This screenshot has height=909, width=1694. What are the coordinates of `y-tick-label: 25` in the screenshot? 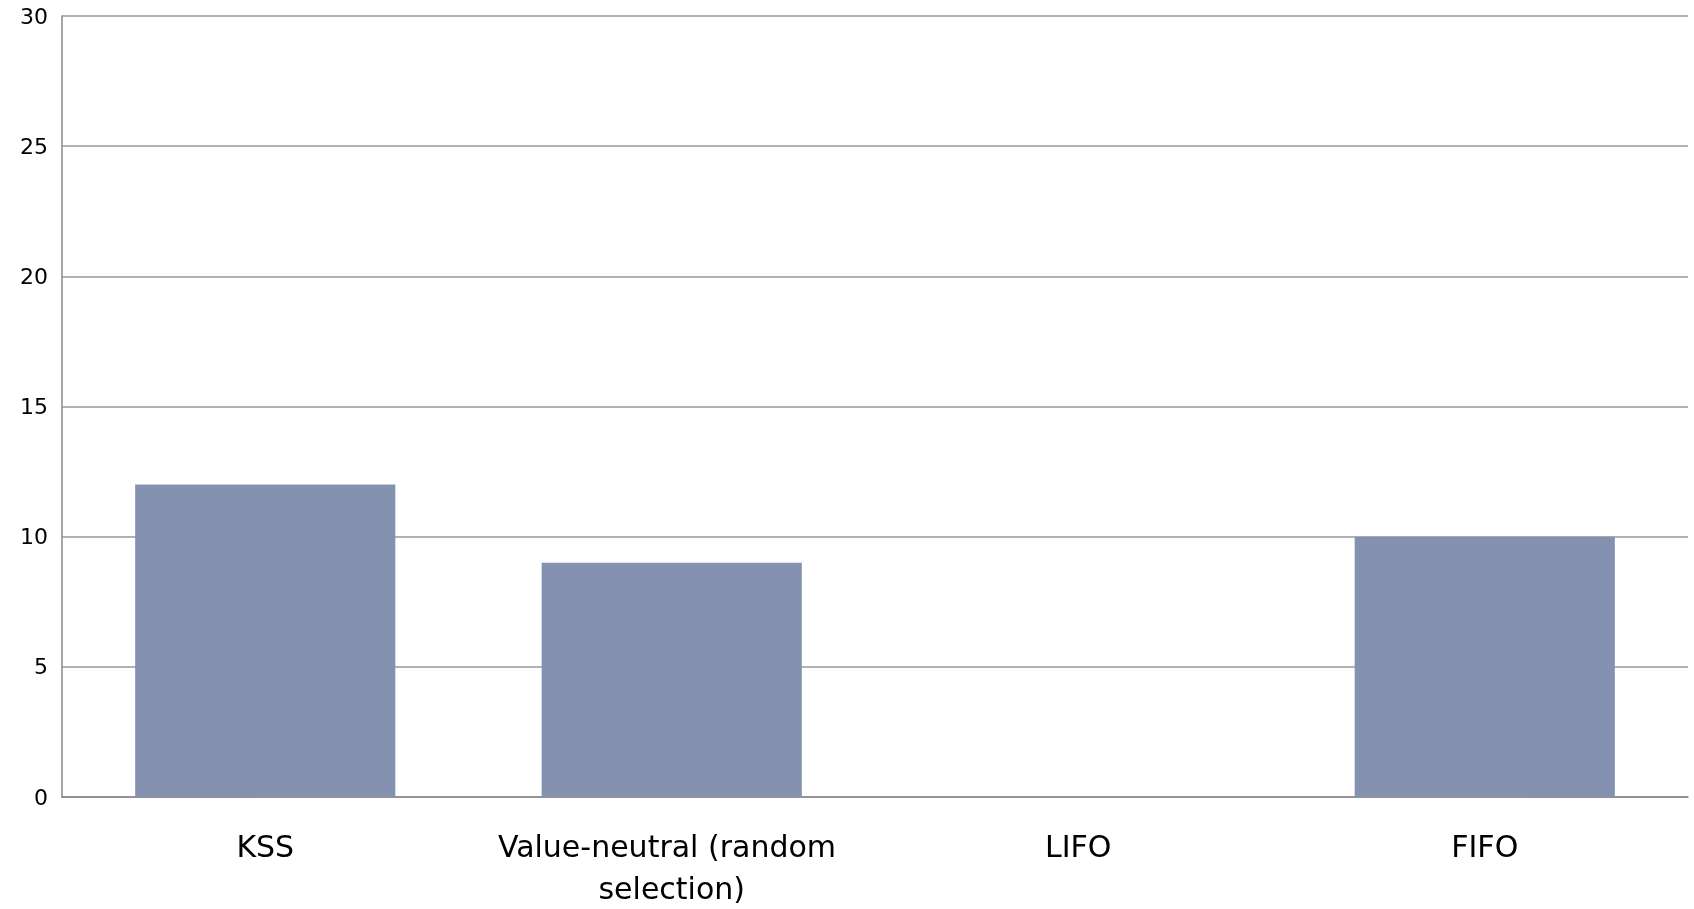 It's located at (34, 146).